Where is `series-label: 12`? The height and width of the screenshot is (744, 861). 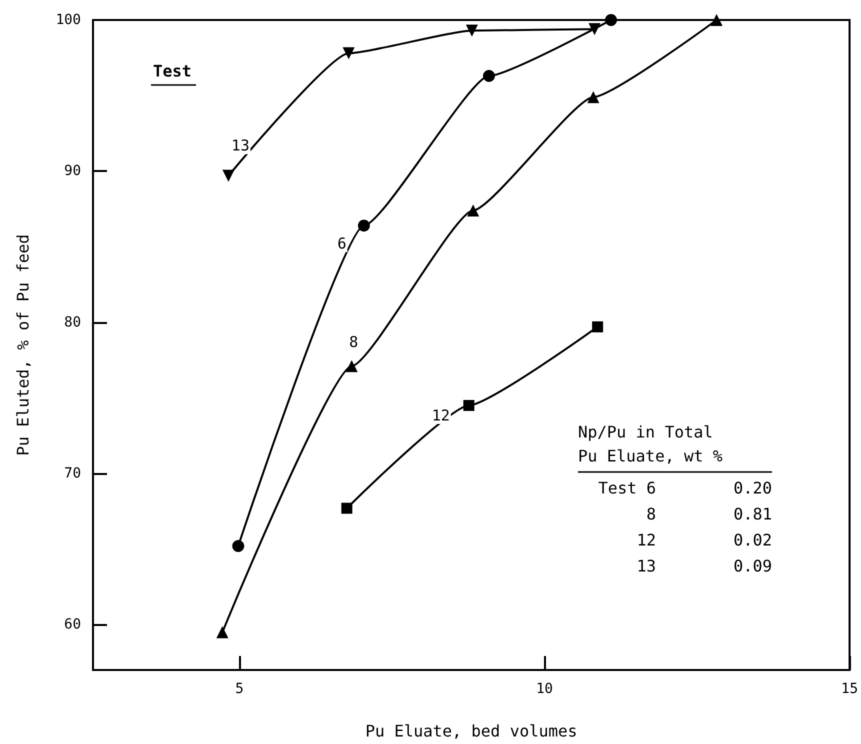 series-label: 12 is located at coordinates (441, 415).